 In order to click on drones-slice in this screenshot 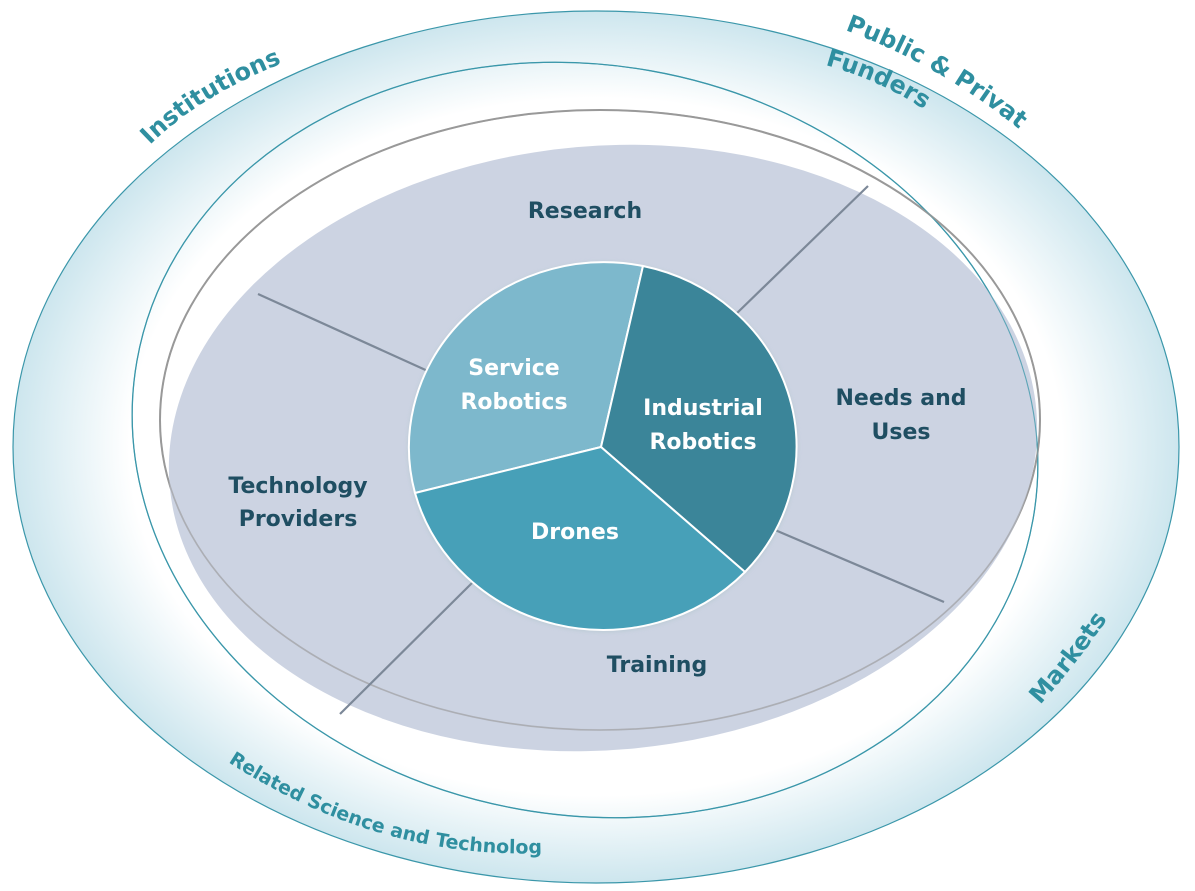, I will do `click(580, 538)`.